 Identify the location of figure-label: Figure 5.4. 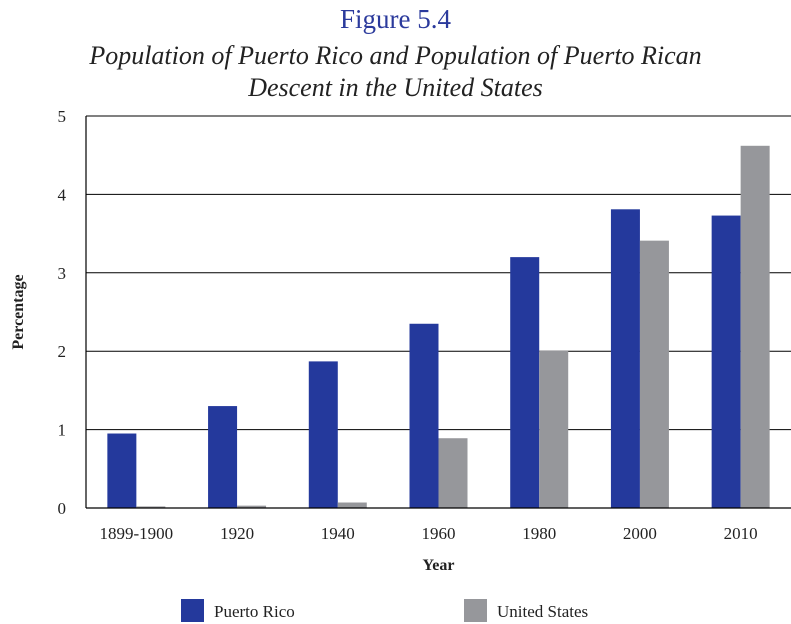
(395, 19).